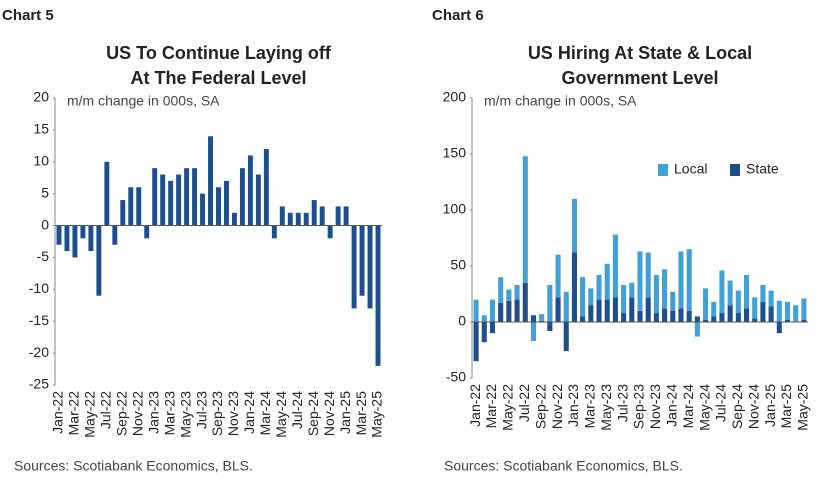  What do you see at coordinates (28, 15) in the screenshot?
I see `chart-label: Chart 5` at bounding box center [28, 15].